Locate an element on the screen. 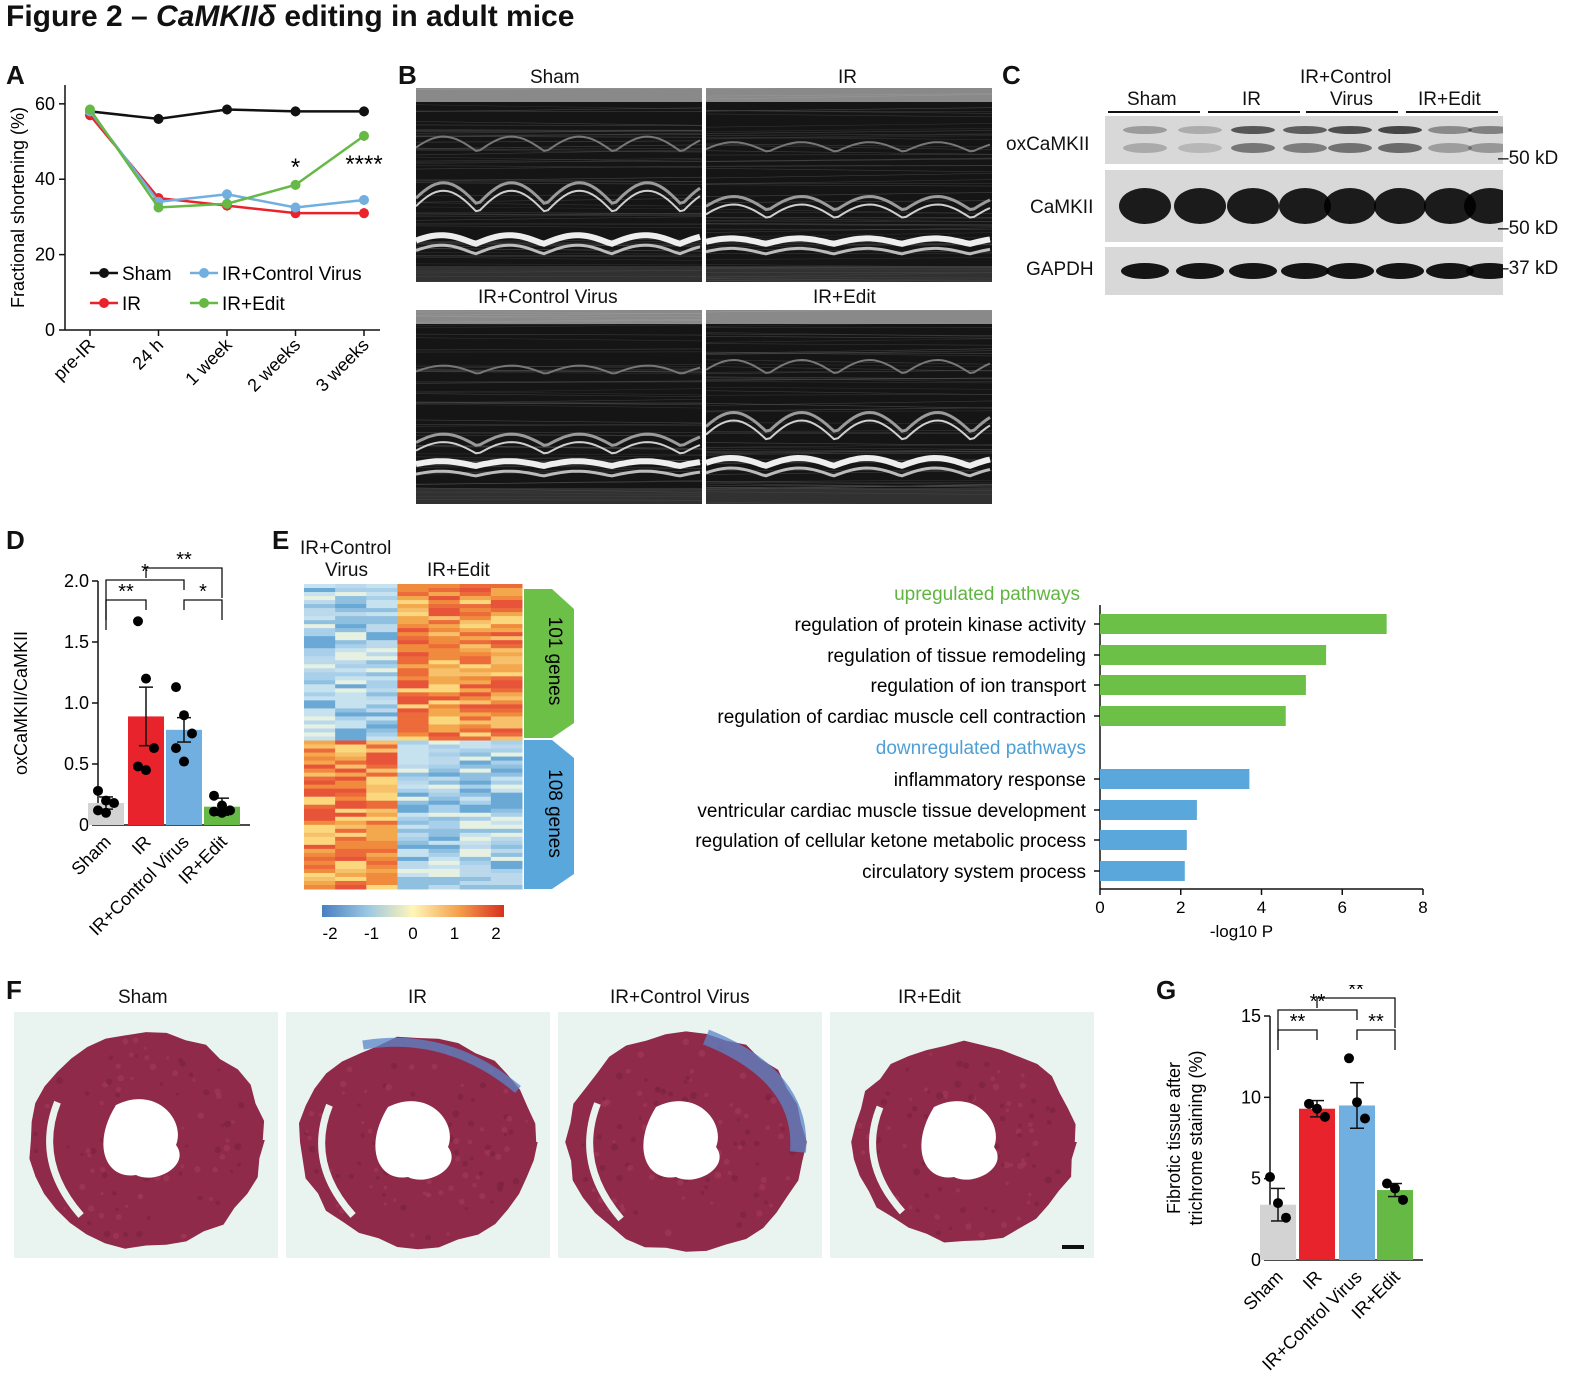 Image resolution: width=1571 pixels, height=1398 pixels. y-tick-label: 15 is located at coordinates (1251, 1016).